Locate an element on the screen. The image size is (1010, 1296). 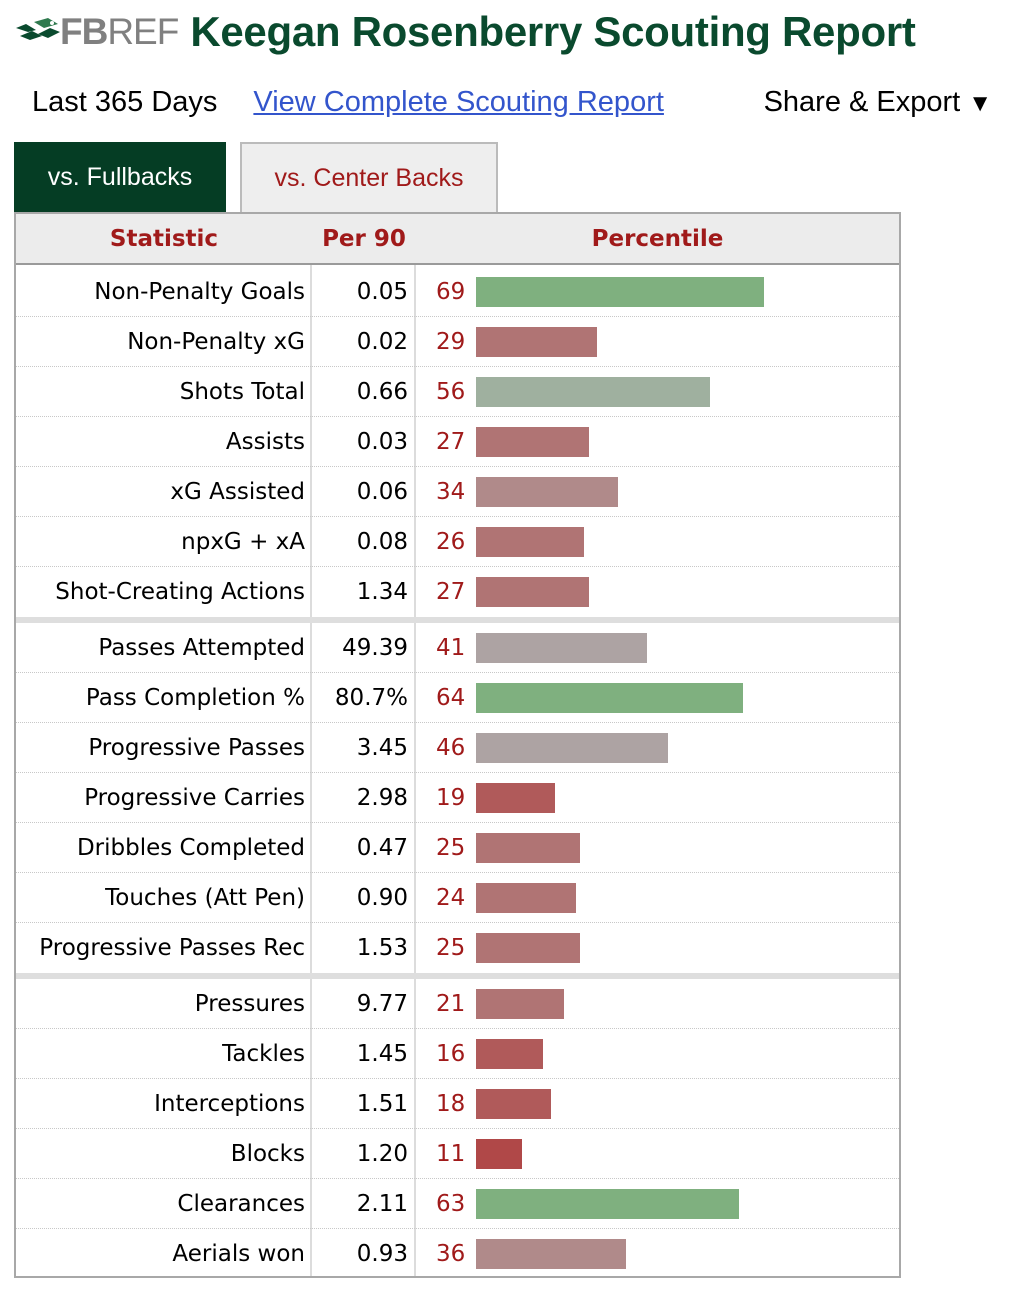
stat-name: Assists is located at coordinates (265, 442).